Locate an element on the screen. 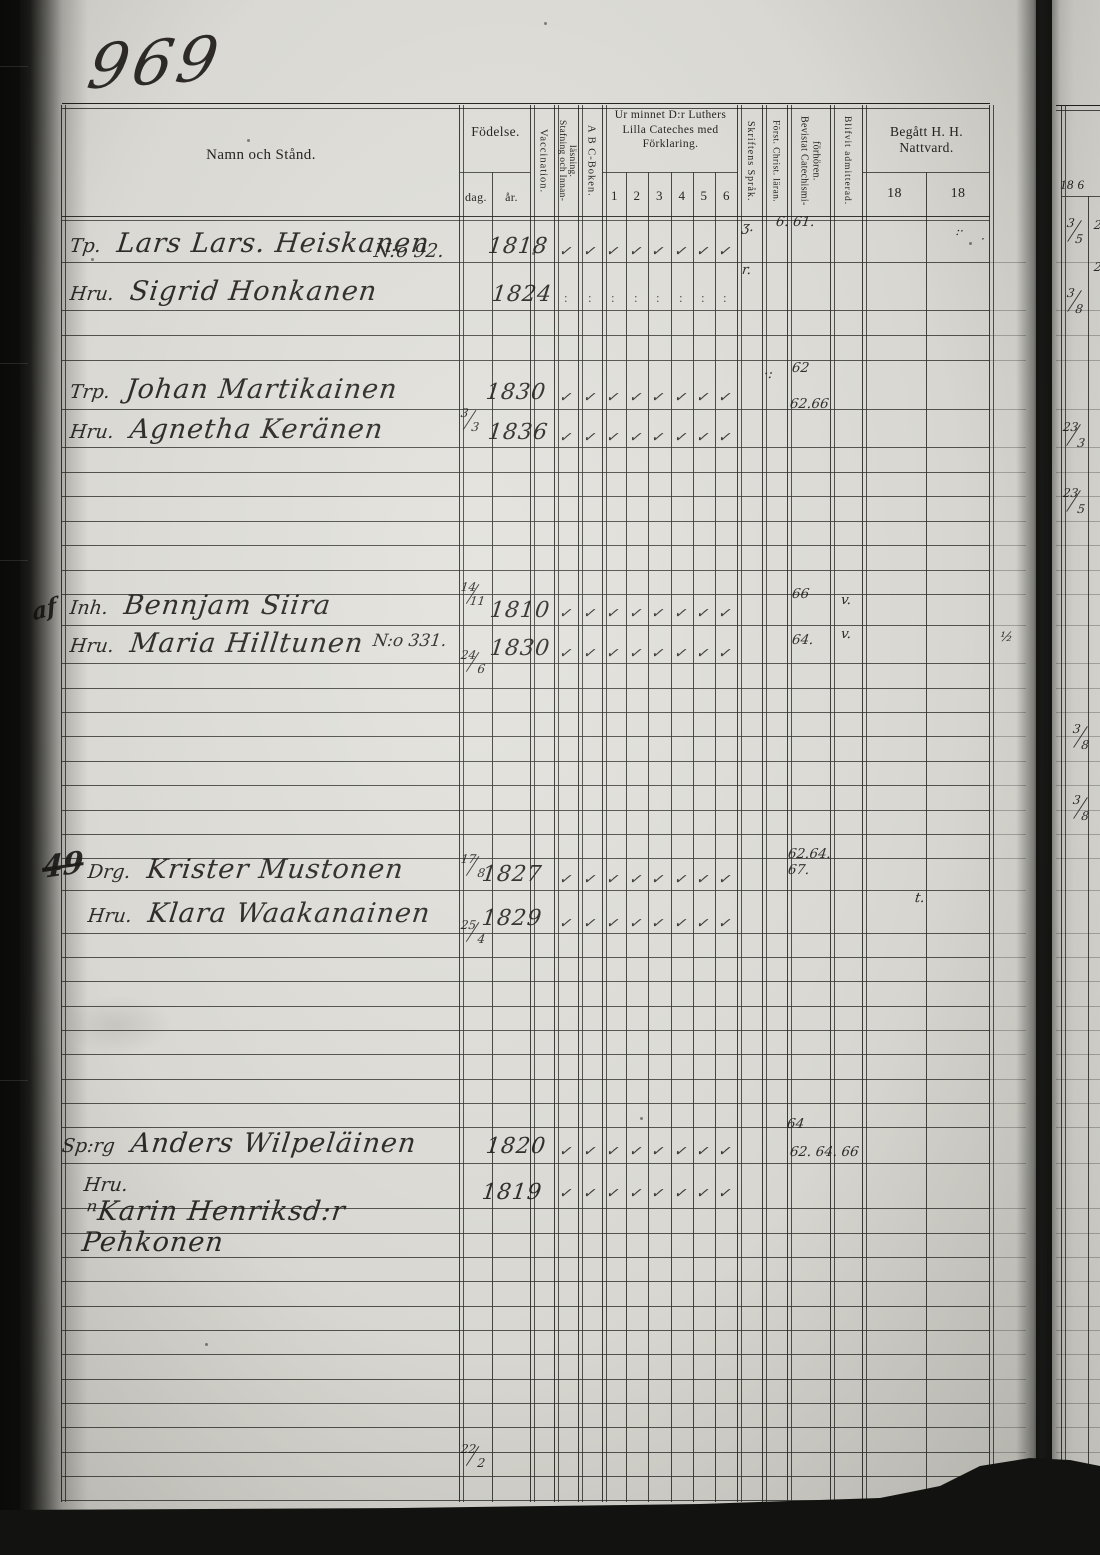  birth-year: 1810 is located at coordinates (520, 610).